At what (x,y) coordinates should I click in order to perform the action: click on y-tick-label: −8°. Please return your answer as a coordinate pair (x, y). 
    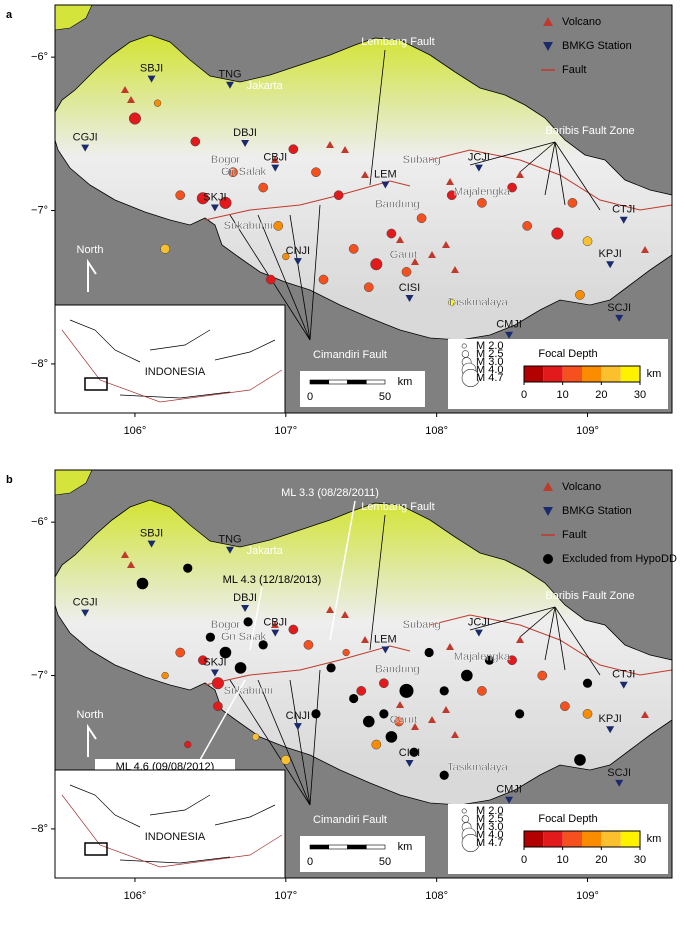
    Looking at the image, I should click on (39, 364).